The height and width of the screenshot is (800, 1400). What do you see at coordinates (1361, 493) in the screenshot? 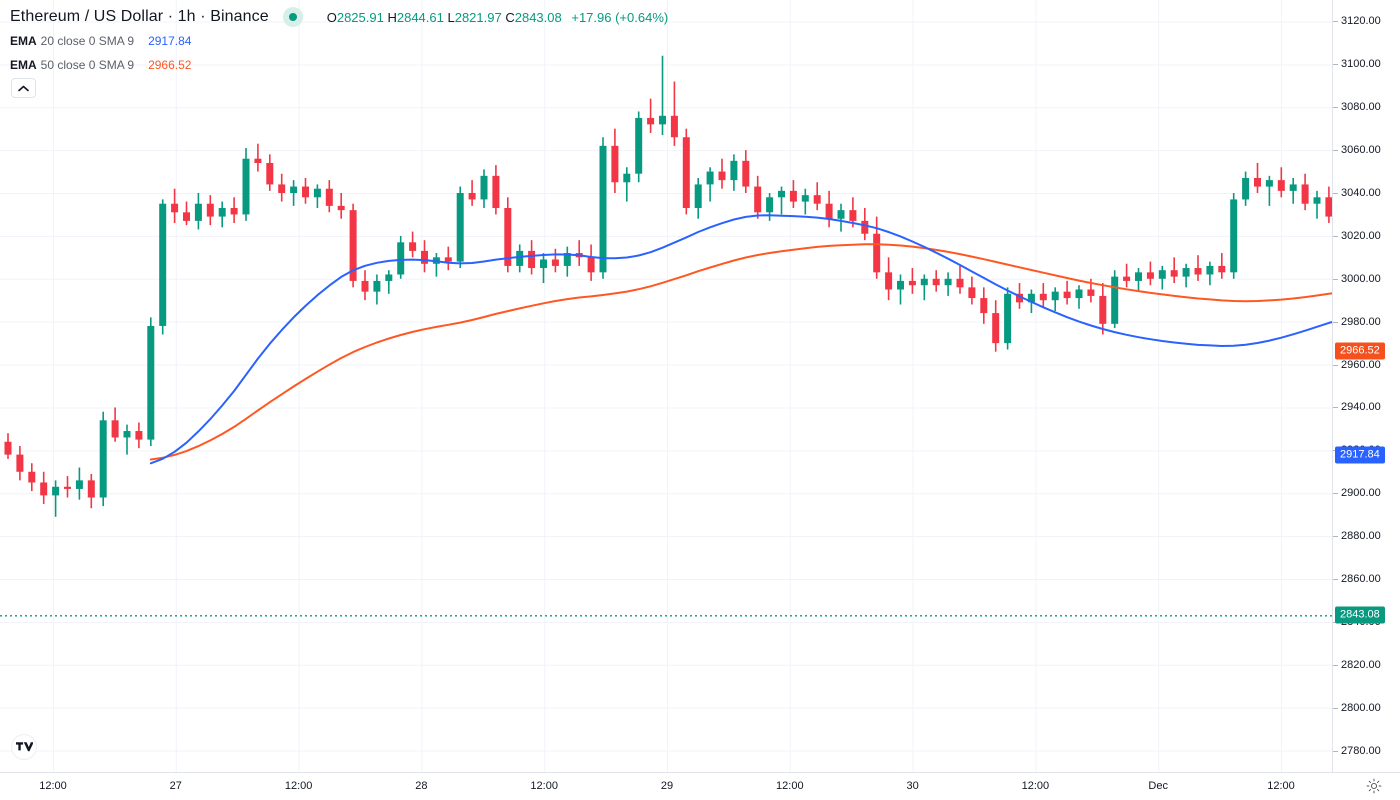
I see `price-tick: 2900.00` at bounding box center [1361, 493].